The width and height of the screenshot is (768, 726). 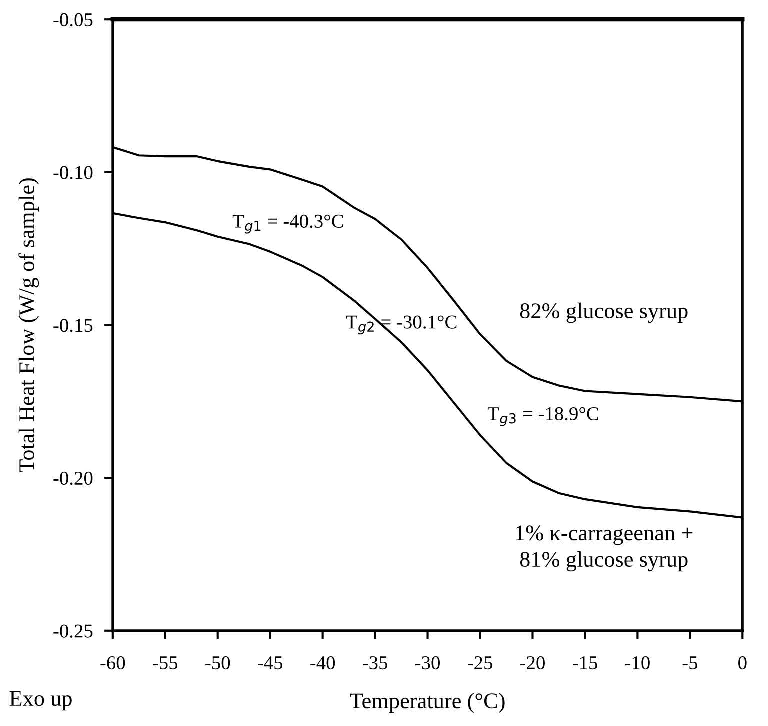 I want to click on x-axis-title: Temperature (°C), so click(x=427, y=703).